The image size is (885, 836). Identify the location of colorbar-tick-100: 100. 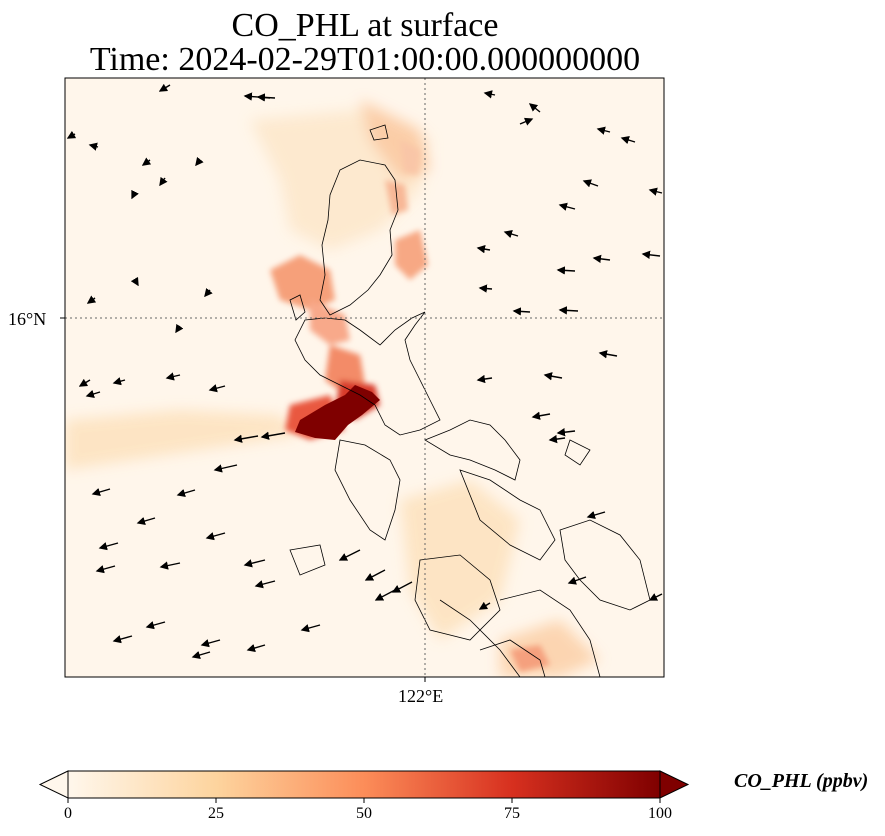
(660, 813).